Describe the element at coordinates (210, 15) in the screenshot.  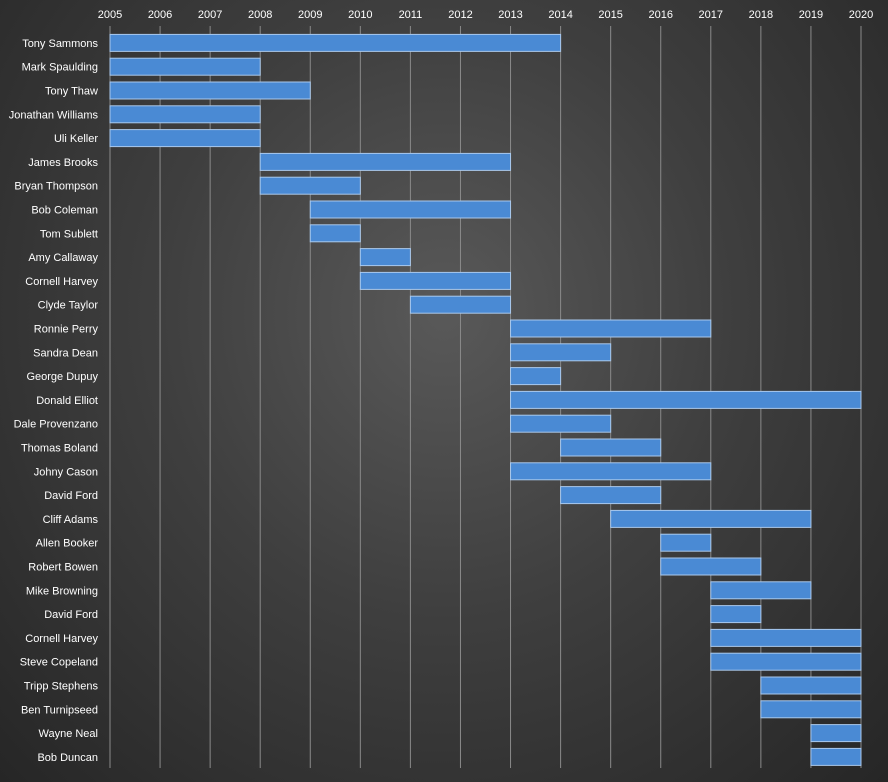
I see `x-tick-label: 2007` at that location.